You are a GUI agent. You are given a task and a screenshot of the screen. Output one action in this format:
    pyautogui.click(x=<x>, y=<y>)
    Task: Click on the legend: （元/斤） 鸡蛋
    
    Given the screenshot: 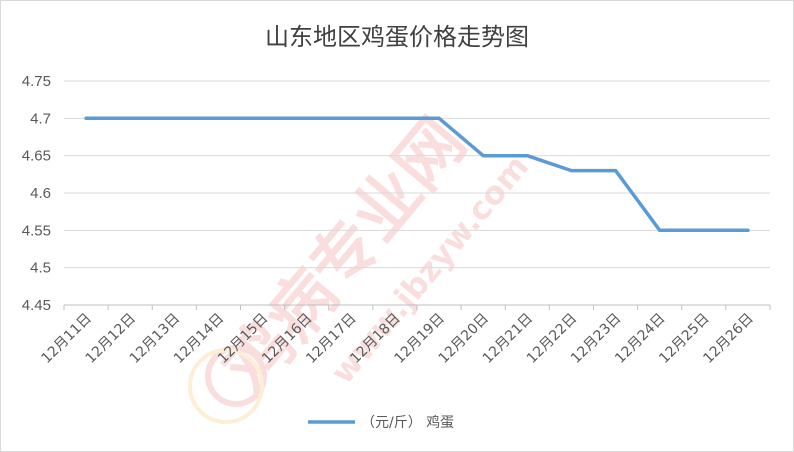 What is the action you would take?
    pyautogui.click(x=381, y=422)
    